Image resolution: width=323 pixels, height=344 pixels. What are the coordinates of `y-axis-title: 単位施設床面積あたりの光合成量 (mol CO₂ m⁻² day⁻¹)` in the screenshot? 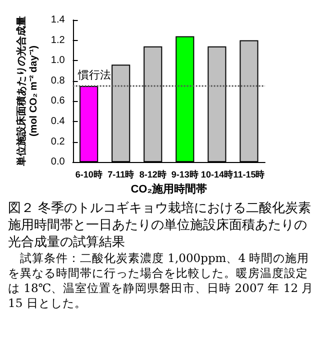 It's located at (28, 92).